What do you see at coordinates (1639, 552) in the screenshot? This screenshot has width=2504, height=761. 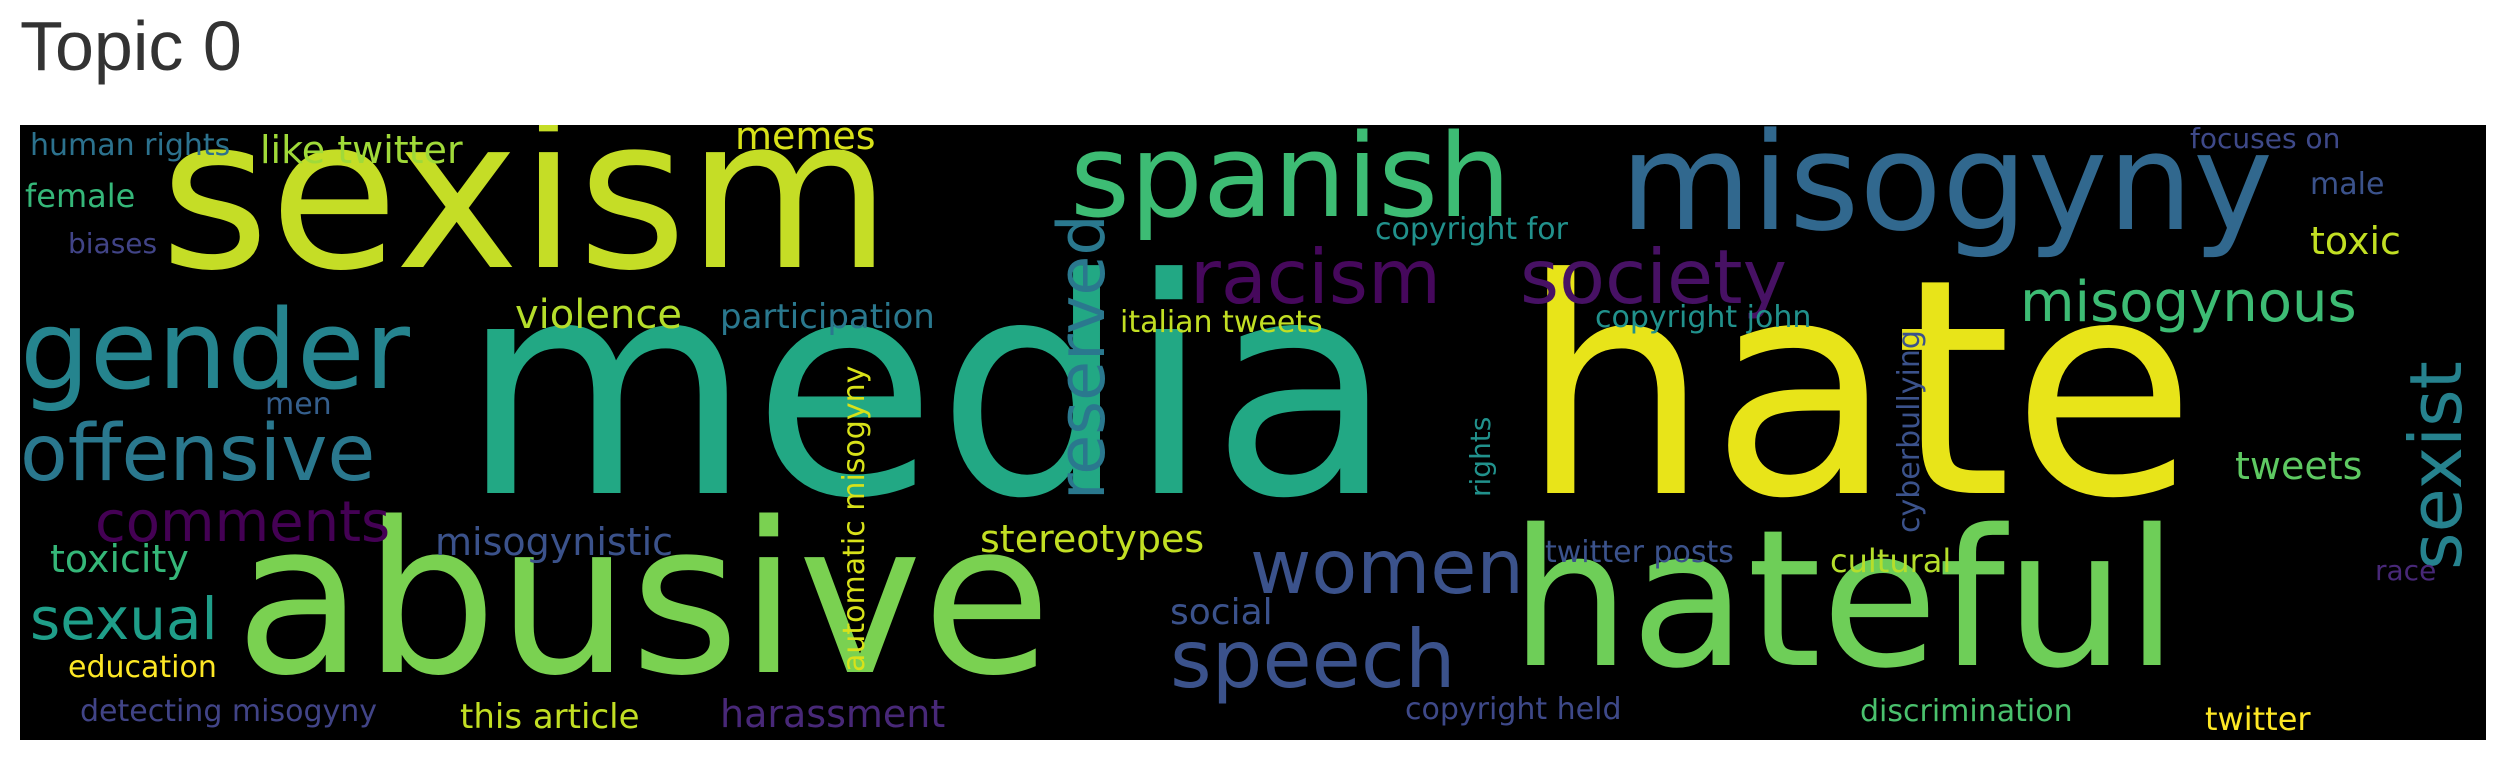 I see `word-twitter-posts: twitter posts` at bounding box center [1639, 552].